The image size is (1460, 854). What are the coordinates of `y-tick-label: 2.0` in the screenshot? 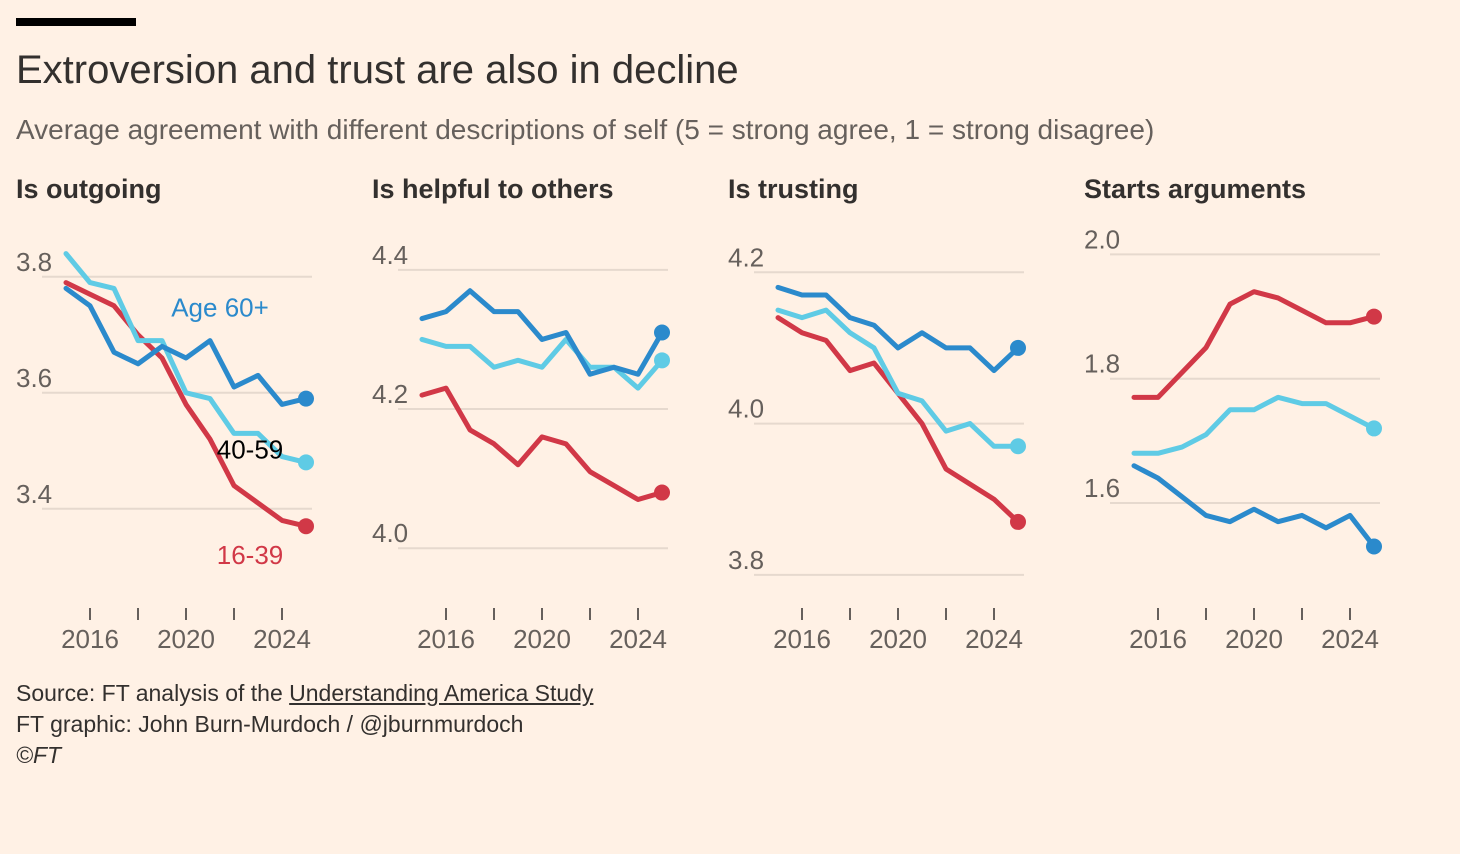 It's located at (1102, 239).